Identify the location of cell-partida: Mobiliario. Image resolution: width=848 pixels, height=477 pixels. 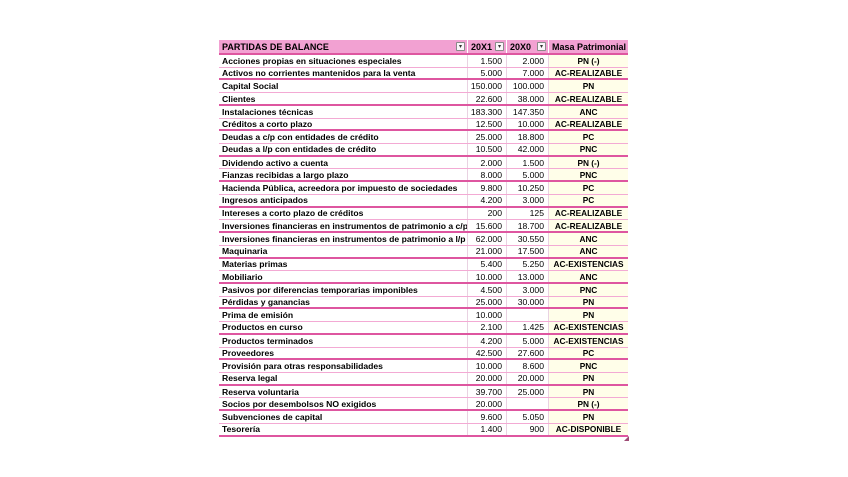
(343, 276).